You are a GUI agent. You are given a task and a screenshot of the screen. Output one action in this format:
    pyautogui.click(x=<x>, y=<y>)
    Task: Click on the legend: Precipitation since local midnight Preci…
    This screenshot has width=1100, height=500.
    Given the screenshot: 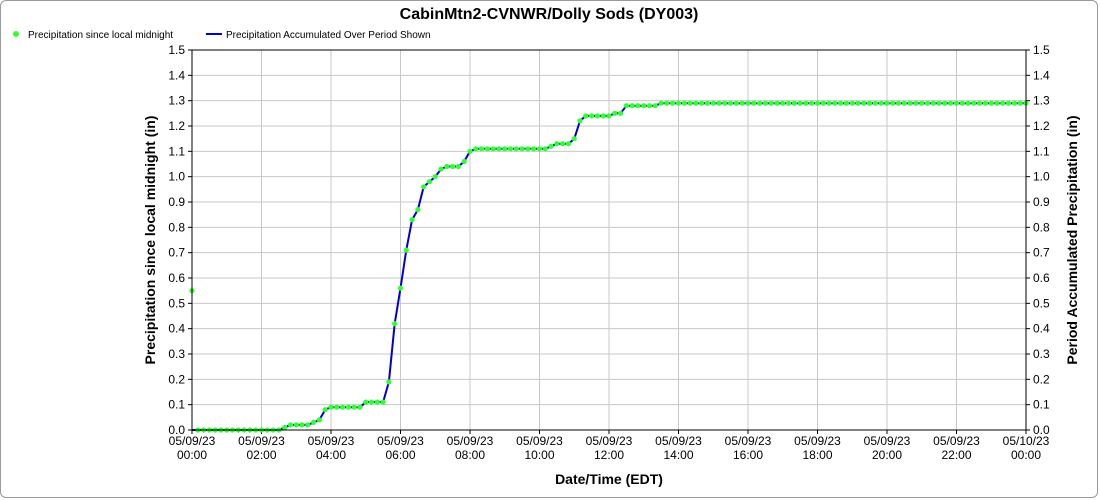 What is the action you would take?
    pyautogui.click(x=222, y=35)
    